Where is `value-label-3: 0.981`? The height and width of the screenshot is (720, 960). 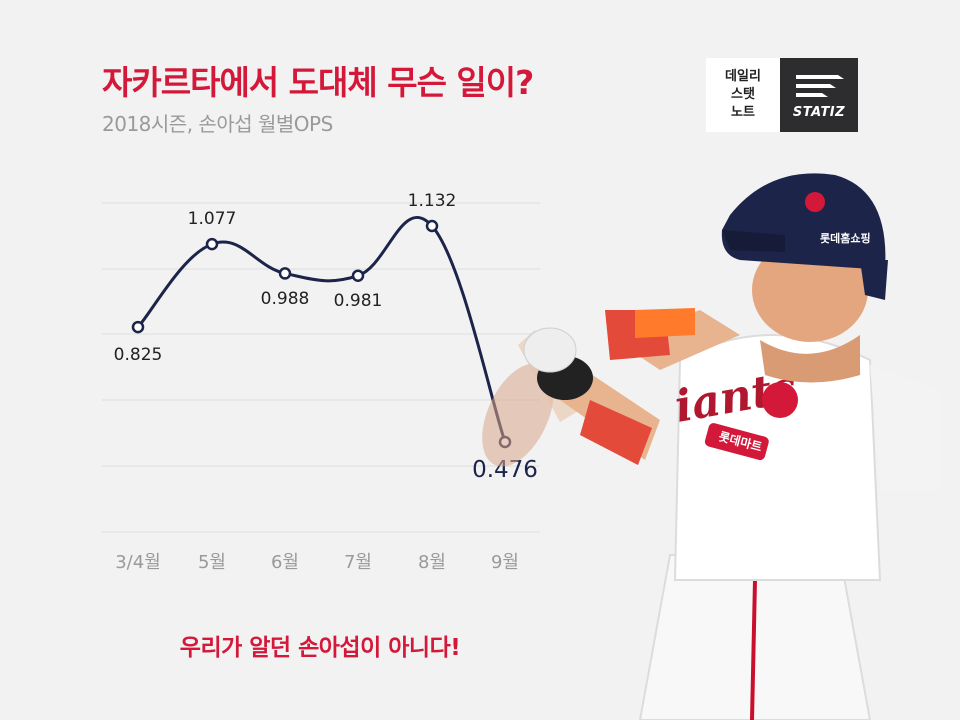 value-label-3: 0.981 is located at coordinates (358, 301).